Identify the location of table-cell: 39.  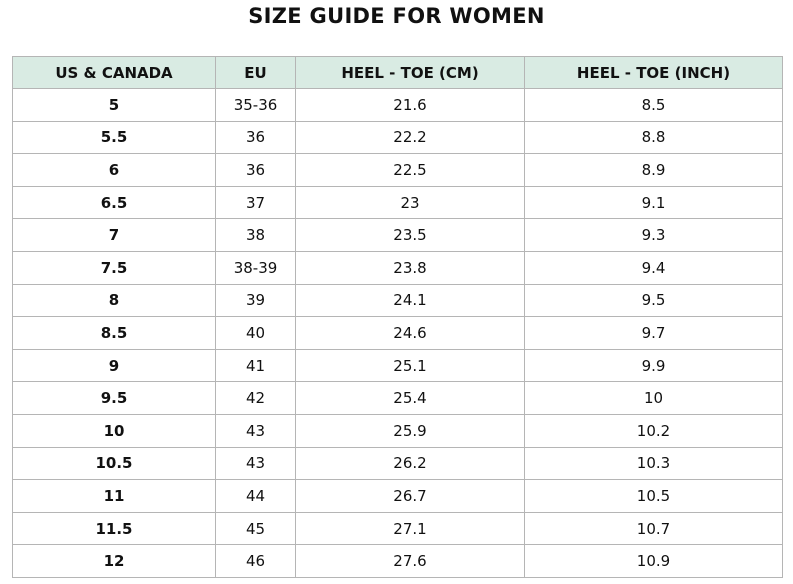
(255, 300).